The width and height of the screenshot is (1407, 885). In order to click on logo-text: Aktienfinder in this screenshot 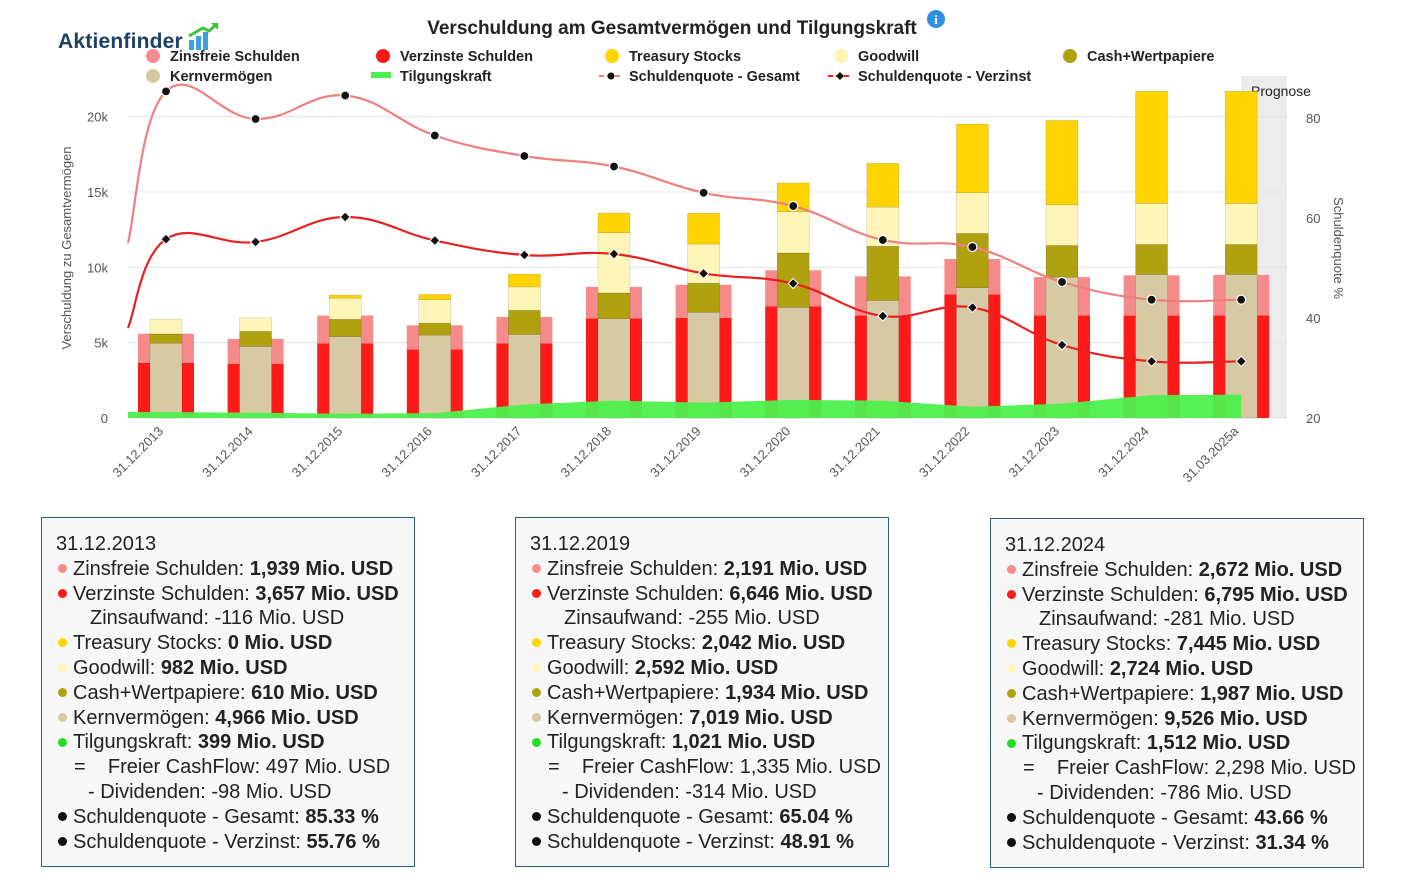, I will do `click(120, 41)`.